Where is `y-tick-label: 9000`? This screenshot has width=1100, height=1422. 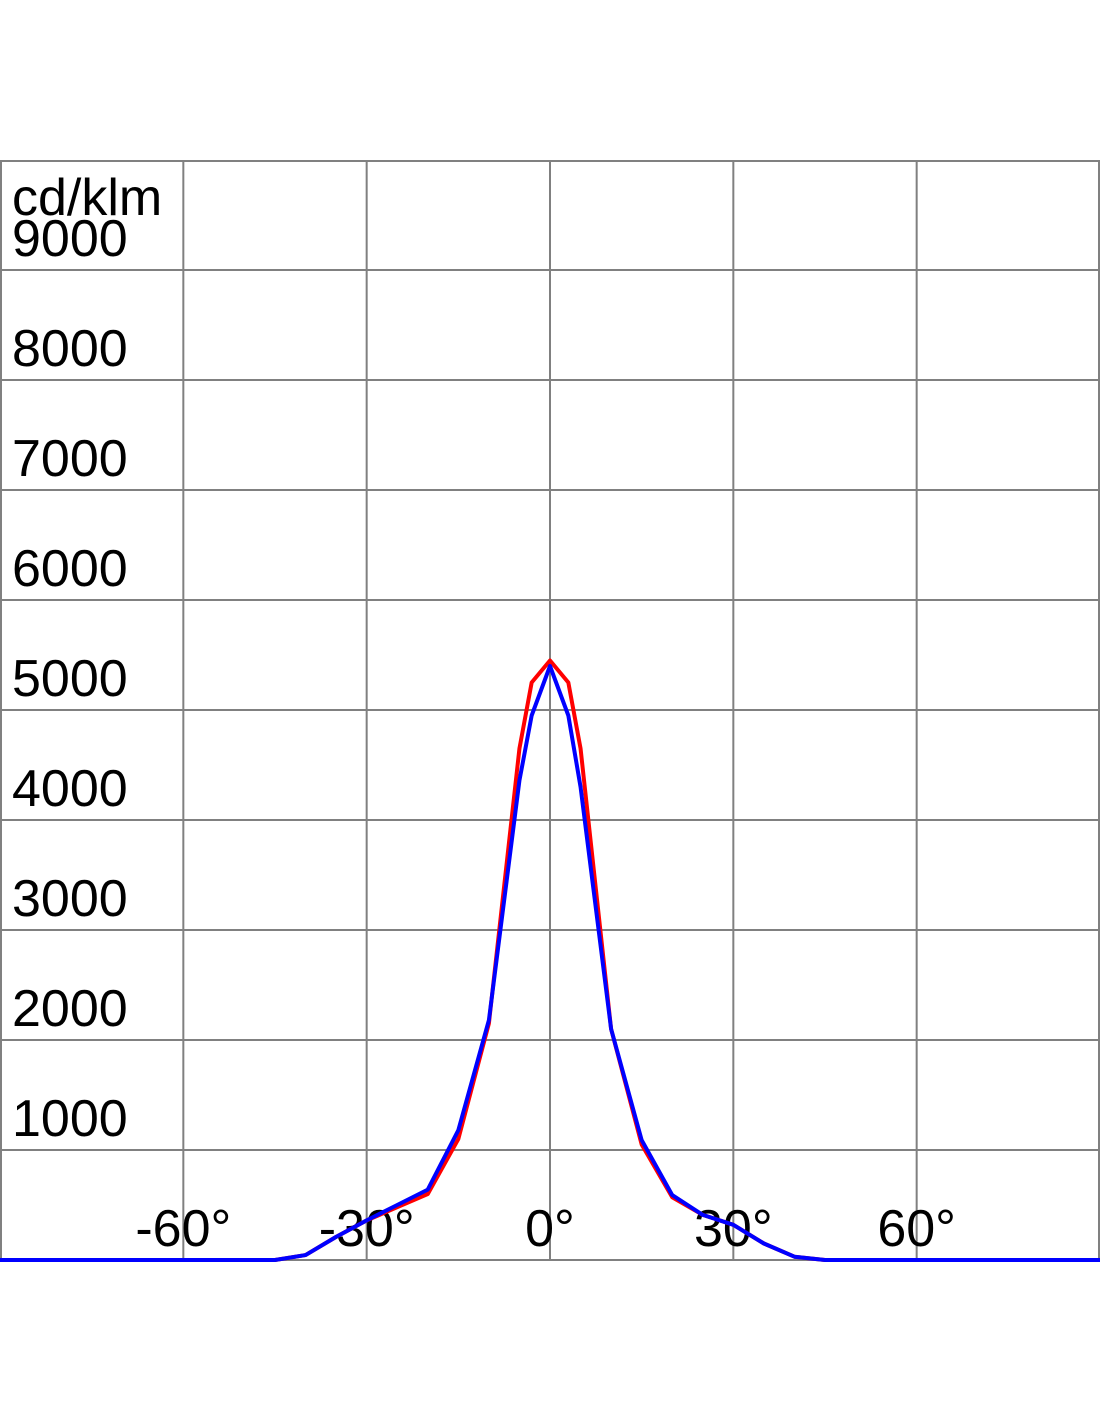
y-tick-label: 9000 is located at coordinates (70, 239).